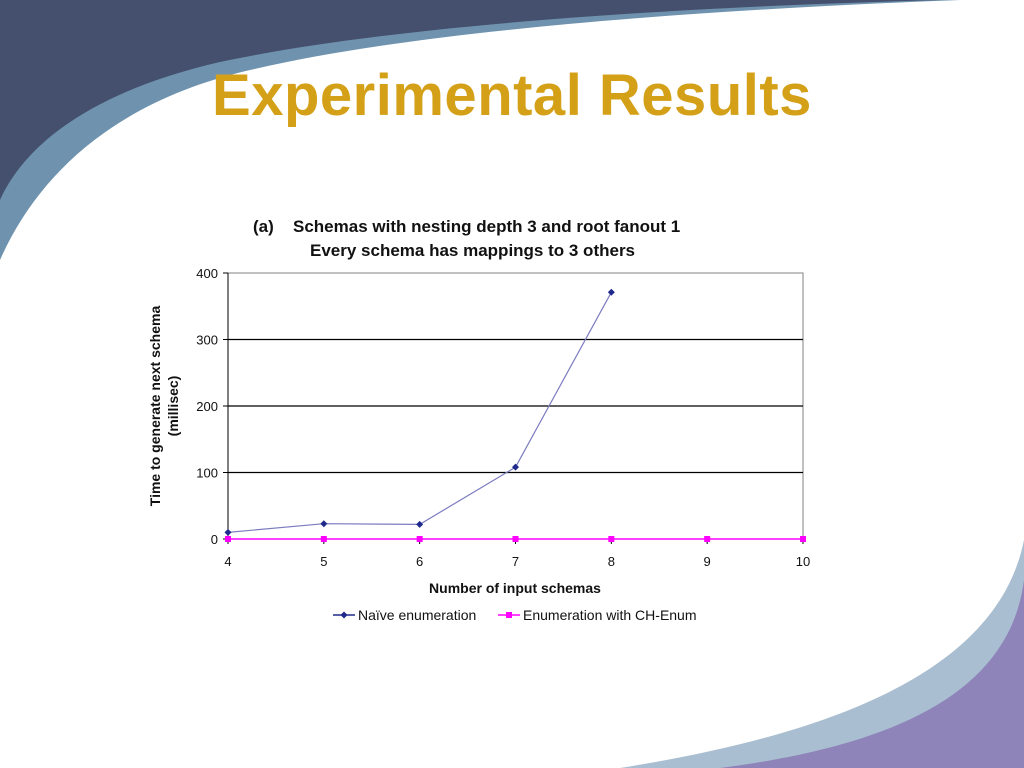 This screenshot has width=1024, height=768. What do you see at coordinates (227, 561) in the screenshot?
I see `x-tick-label: 4` at bounding box center [227, 561].